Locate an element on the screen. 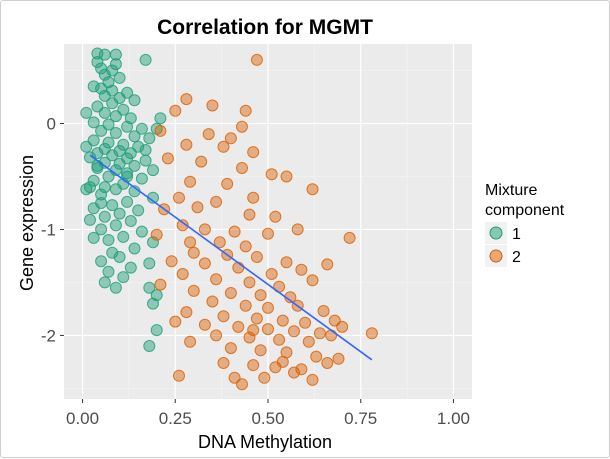 The width and height of the screenshot is (610, 459). y-tick-label: 0 is located at coordinates (51, 123).